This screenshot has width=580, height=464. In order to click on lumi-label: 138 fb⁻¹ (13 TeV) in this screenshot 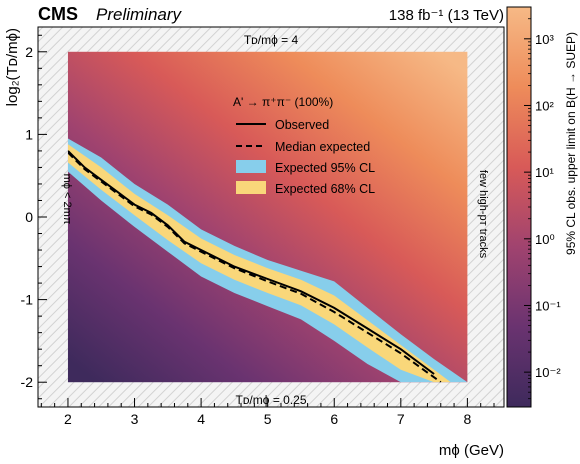, I will do `click(446, 15)`.